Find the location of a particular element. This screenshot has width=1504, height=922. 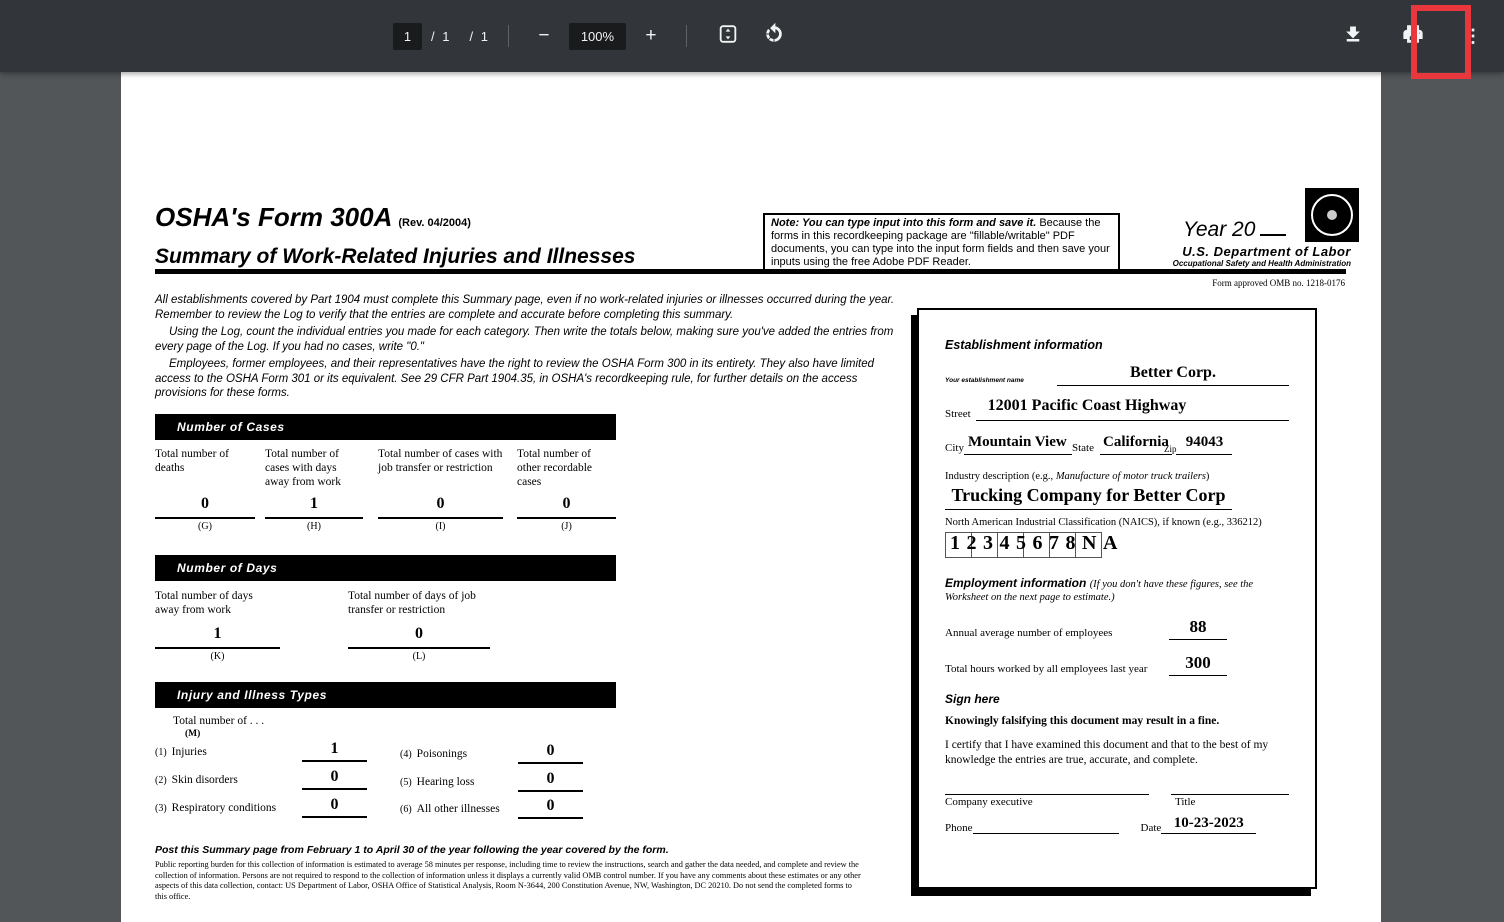

establishment-name-field: Better Corp. is located at coordinates (1173, 375).